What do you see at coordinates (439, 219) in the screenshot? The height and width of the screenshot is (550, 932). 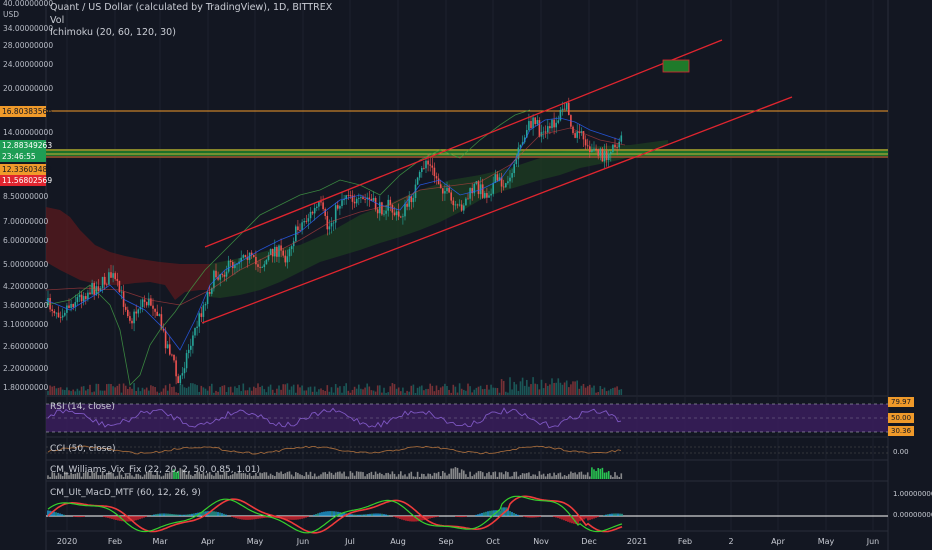 I see `cloud-bull` at bounding box center [439, 219].